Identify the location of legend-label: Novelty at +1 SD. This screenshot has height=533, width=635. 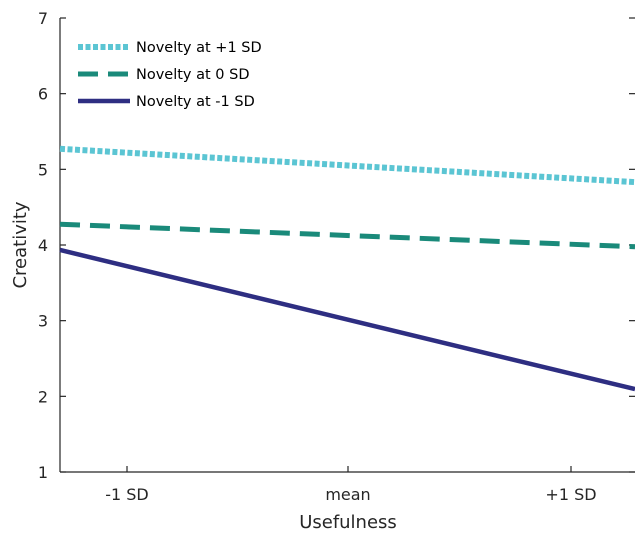
(199, 48).